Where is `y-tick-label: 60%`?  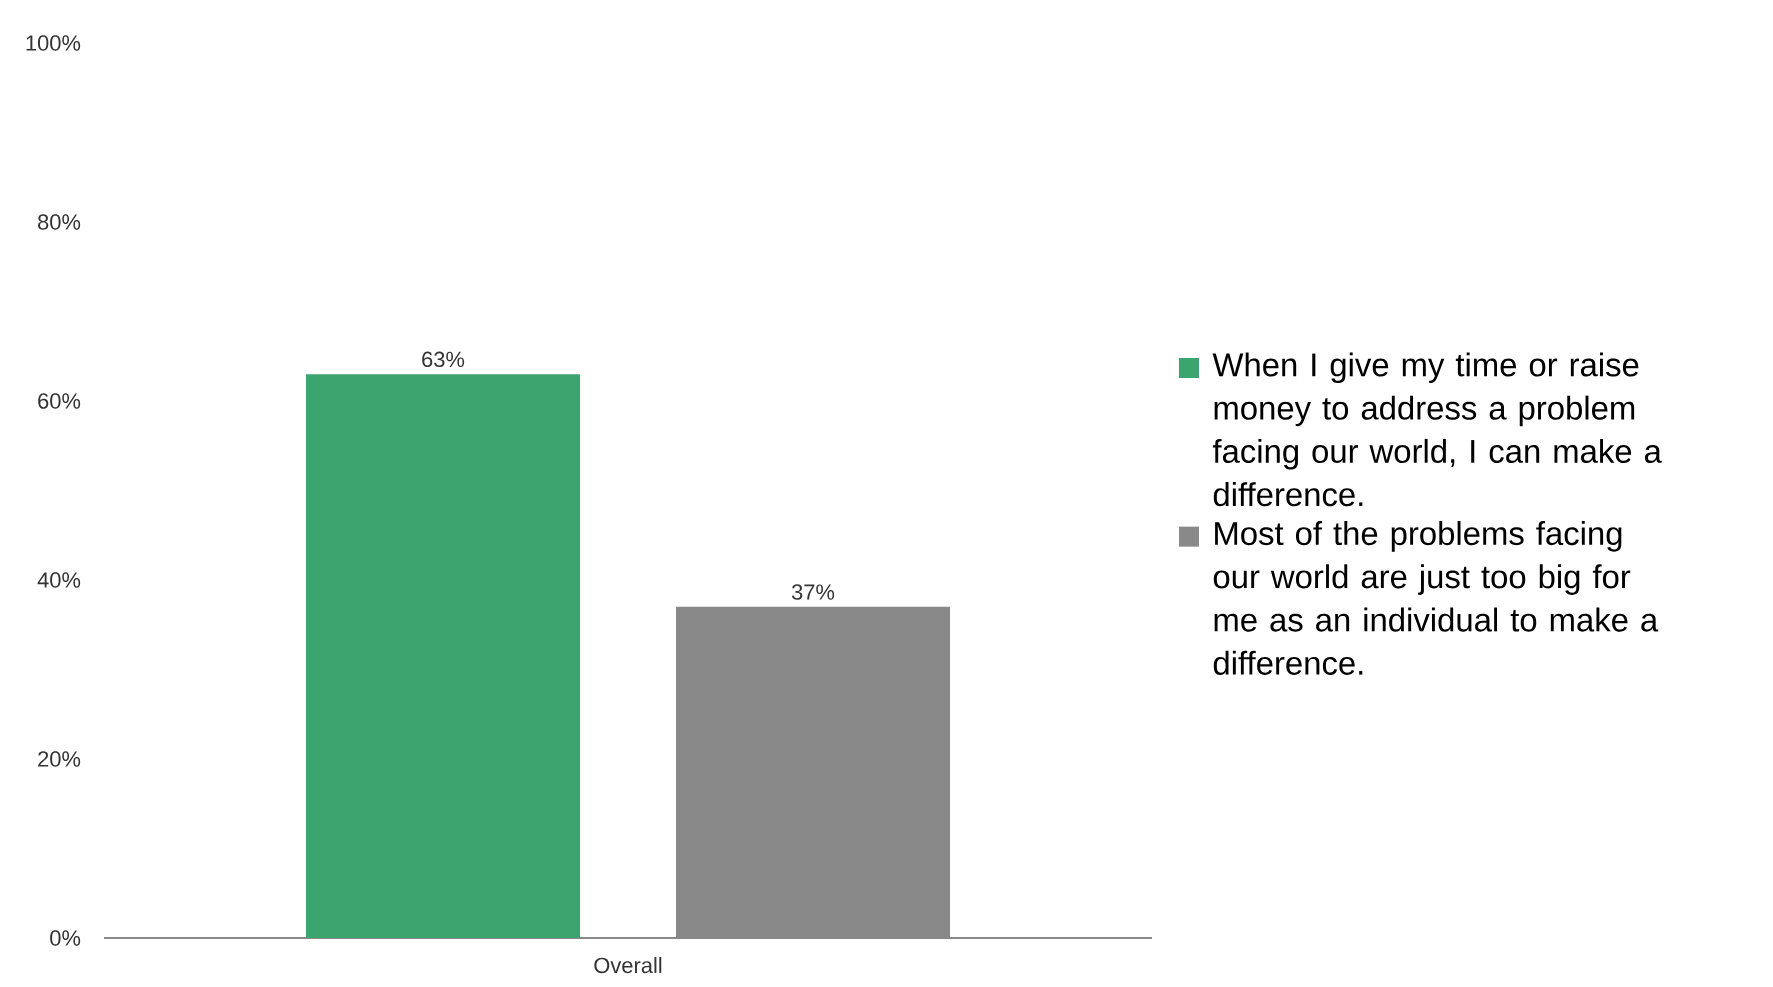 y-tick-label: 60% is located at coordinates (59, 401).